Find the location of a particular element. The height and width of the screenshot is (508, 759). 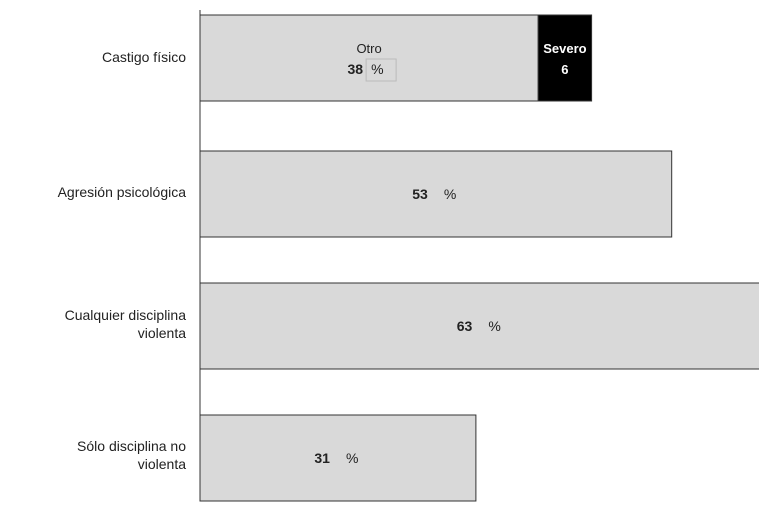

svg-text: Sólo disciplina no is located at coordinates (131, 446).